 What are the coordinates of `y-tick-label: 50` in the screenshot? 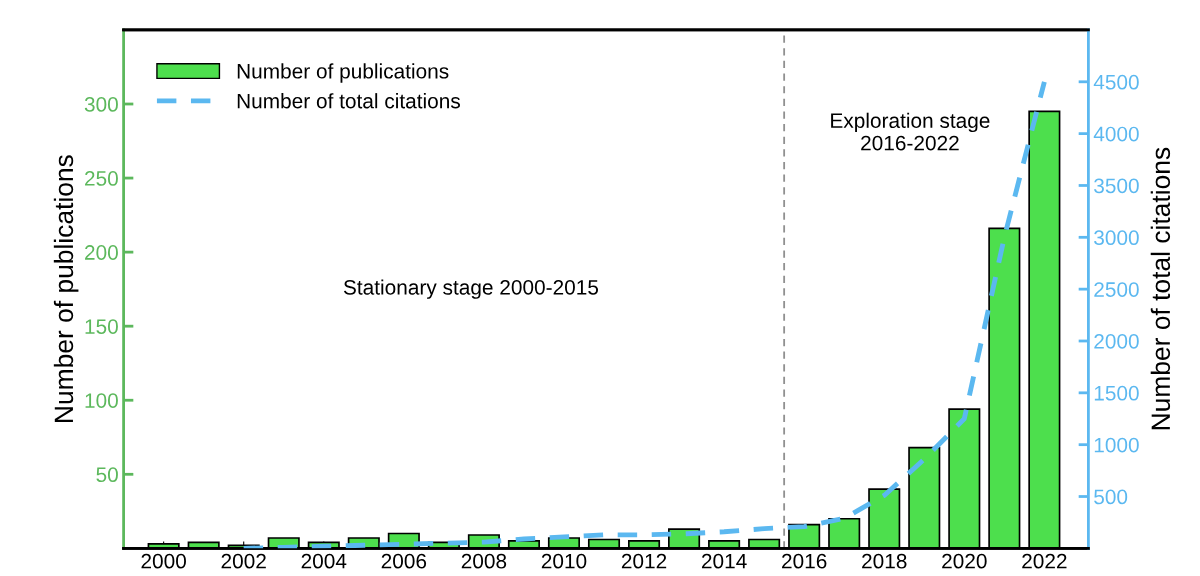 It's located at (107, 475).